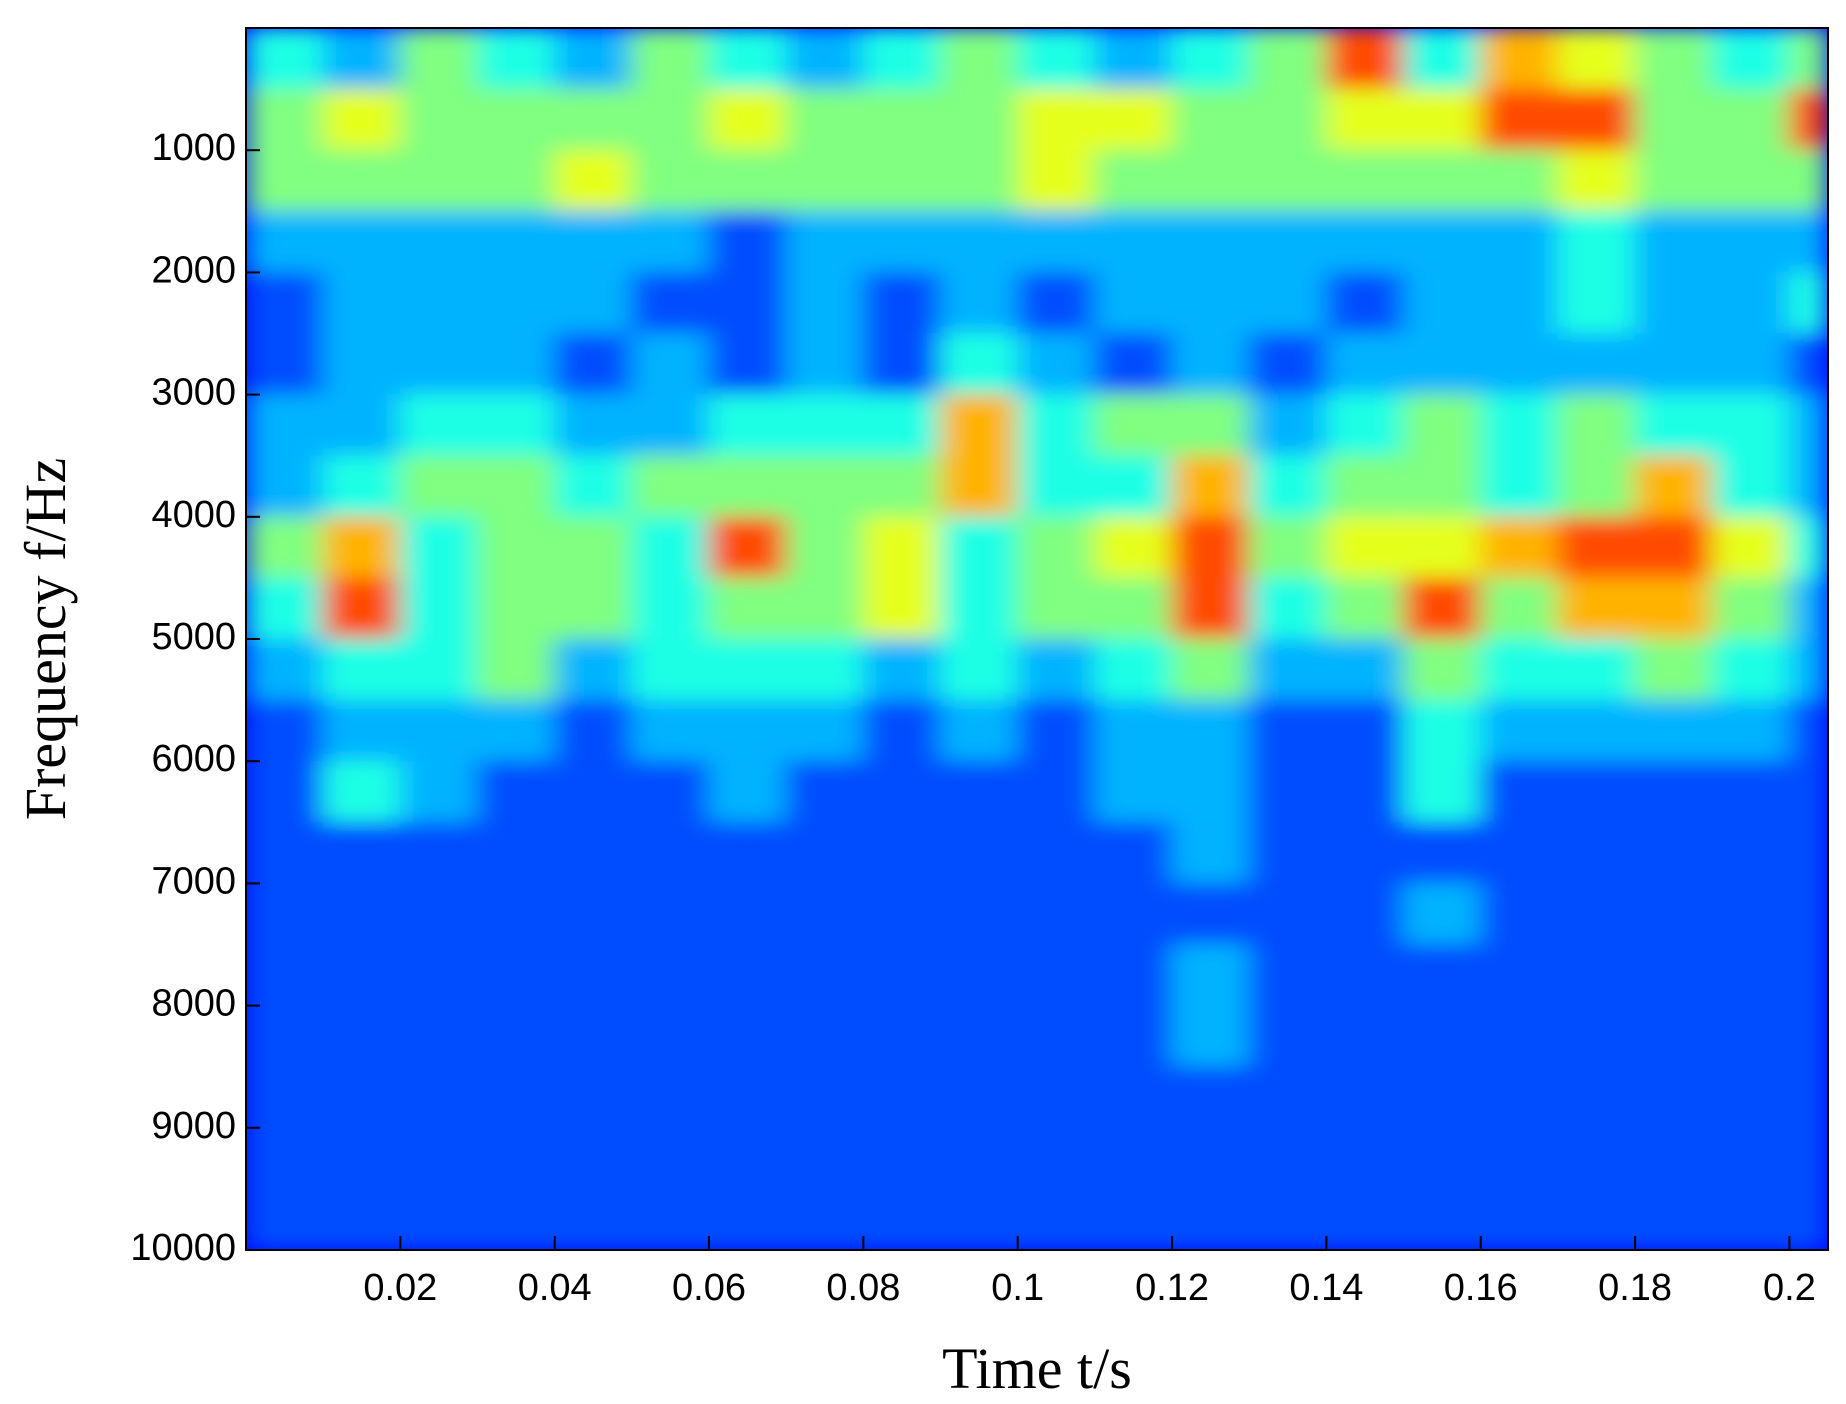 The width and height of the screenshot is (1846, 1404). I want to click on x-tick-label: 0.04, so click(555, 1288).